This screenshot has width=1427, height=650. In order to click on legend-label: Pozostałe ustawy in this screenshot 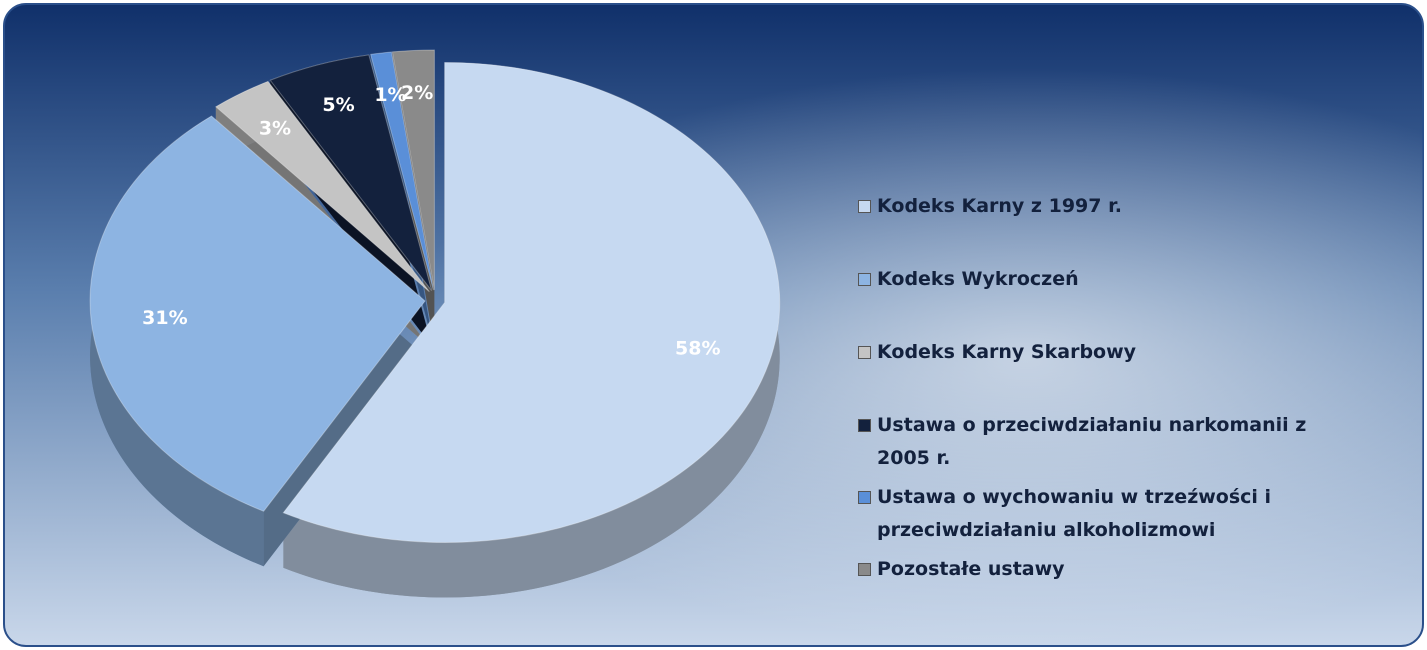, I will do `click(971, 569)`.